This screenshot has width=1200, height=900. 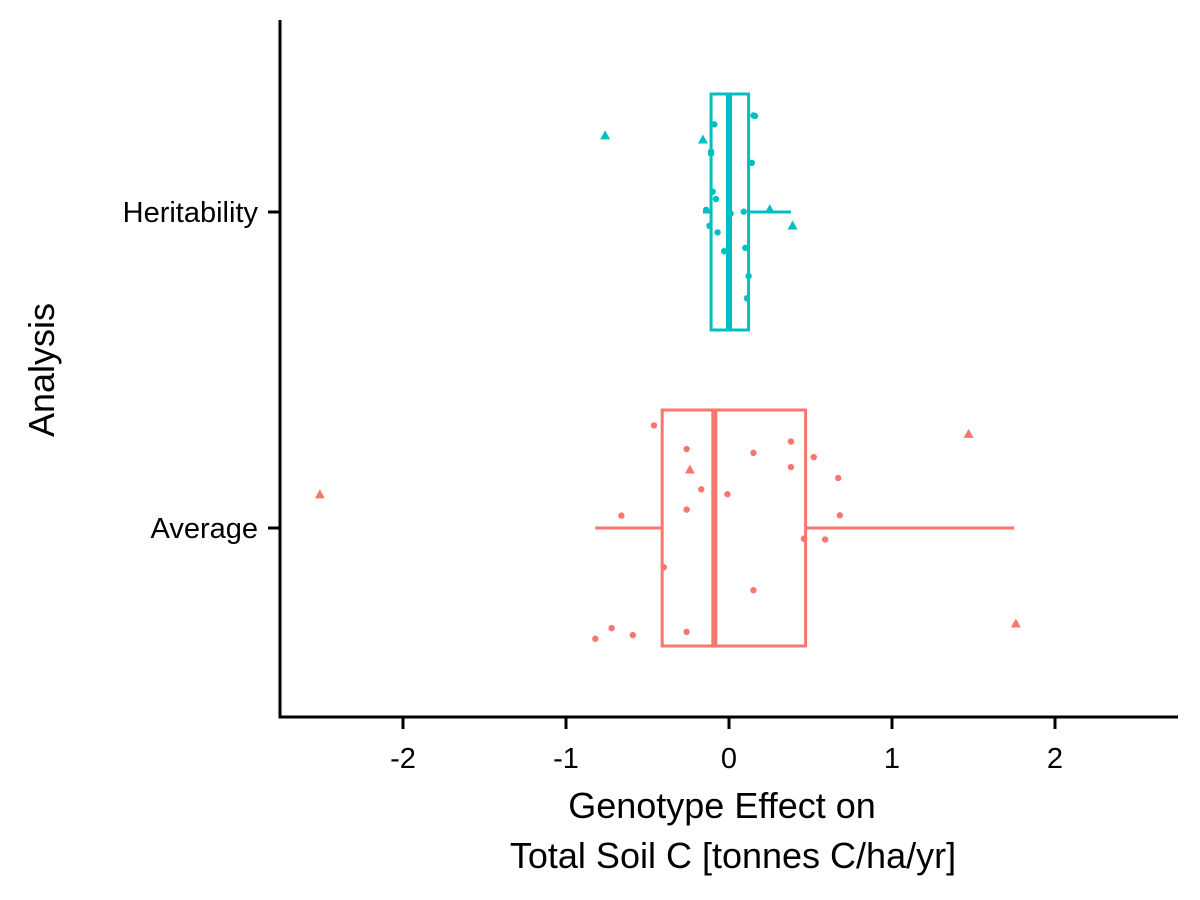 What do you see at coordinates (1055, 759) in the screenshot?
I see `x-tick-label: 2` at bounding box center [1055, 759].